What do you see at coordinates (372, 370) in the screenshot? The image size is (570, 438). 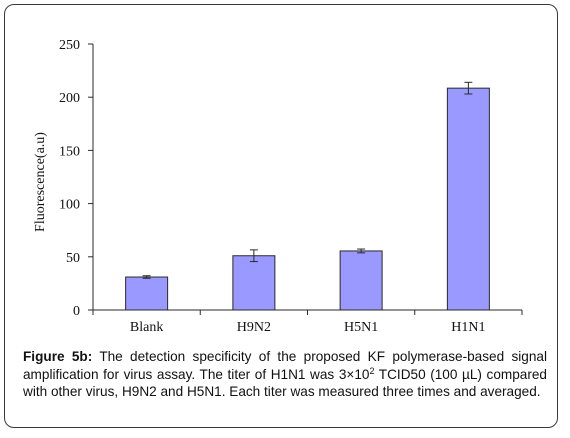 I see `caption-superscript: 2` at bounding box center [372, 370].